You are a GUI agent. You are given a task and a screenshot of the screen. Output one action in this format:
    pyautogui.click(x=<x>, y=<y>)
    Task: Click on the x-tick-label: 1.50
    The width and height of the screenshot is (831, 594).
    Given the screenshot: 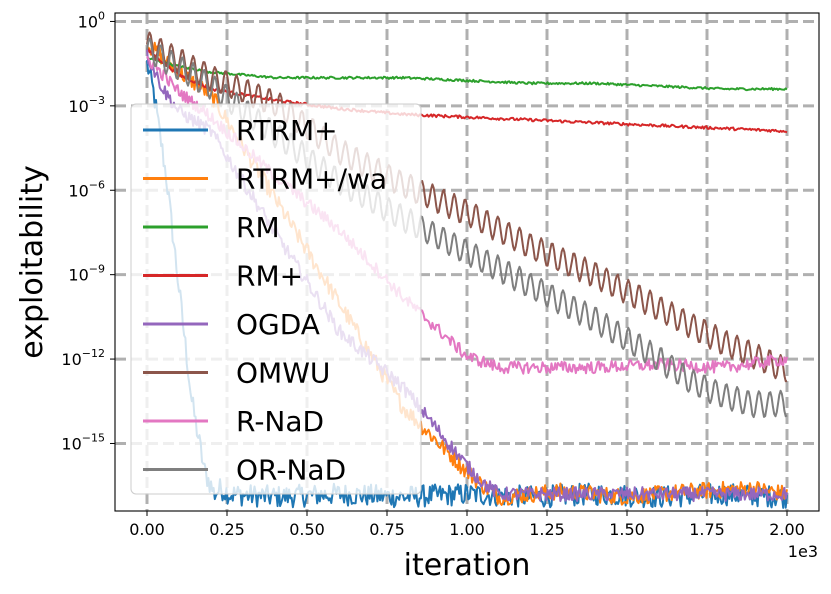 What is the action you would take?
    pyautogui.click(x=627, y=529)
    